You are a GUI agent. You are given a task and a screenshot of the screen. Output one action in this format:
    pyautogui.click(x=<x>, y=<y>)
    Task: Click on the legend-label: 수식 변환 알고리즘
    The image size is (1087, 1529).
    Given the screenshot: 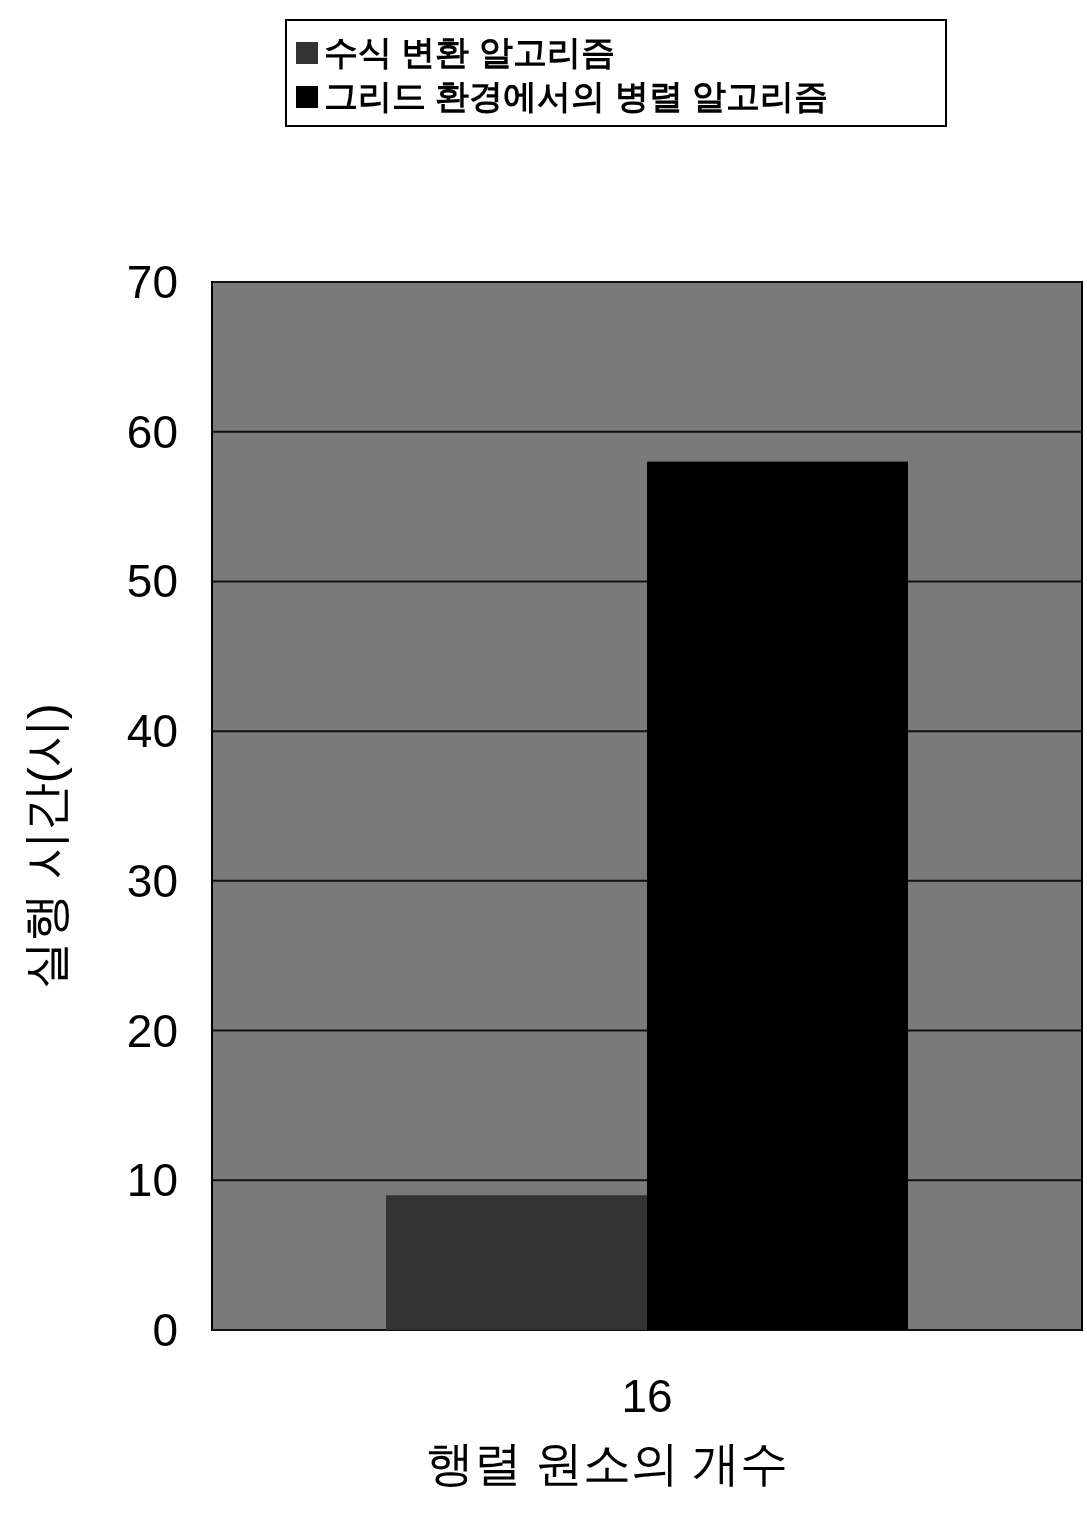 What is the action you would take?
    pyautogui.click(x=469, y=52)
    